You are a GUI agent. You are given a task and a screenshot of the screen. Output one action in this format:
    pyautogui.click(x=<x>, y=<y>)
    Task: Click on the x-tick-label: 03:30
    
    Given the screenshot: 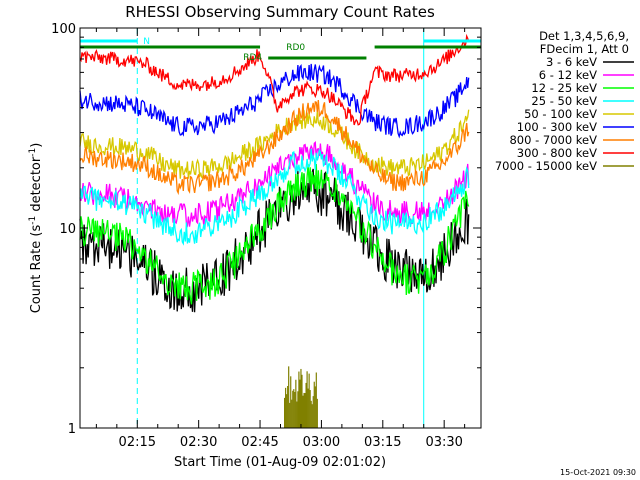 What is the action you would take?
    pyautogui.click(x=443, y=442)
    